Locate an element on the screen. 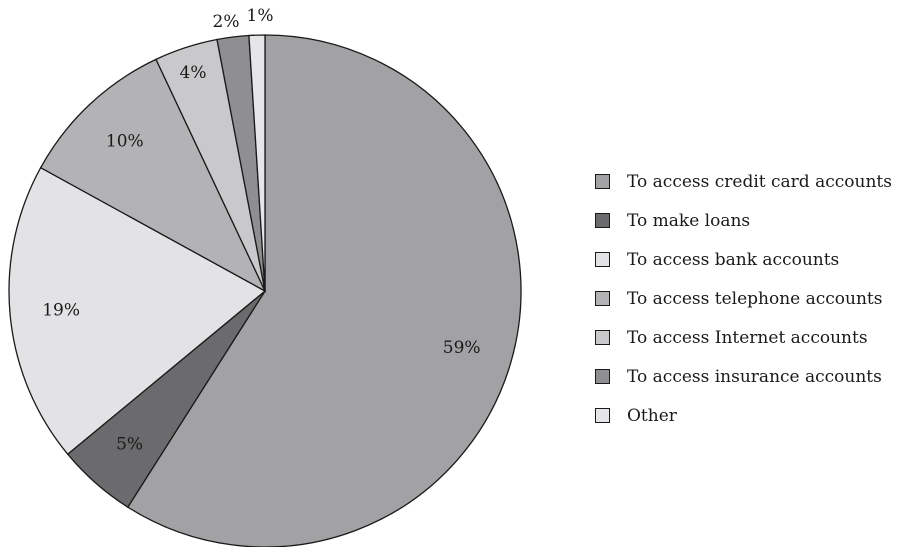 This screenshot has height=547, width=910. pie-value-label-4: 10% is located at coordinates (125, 142).